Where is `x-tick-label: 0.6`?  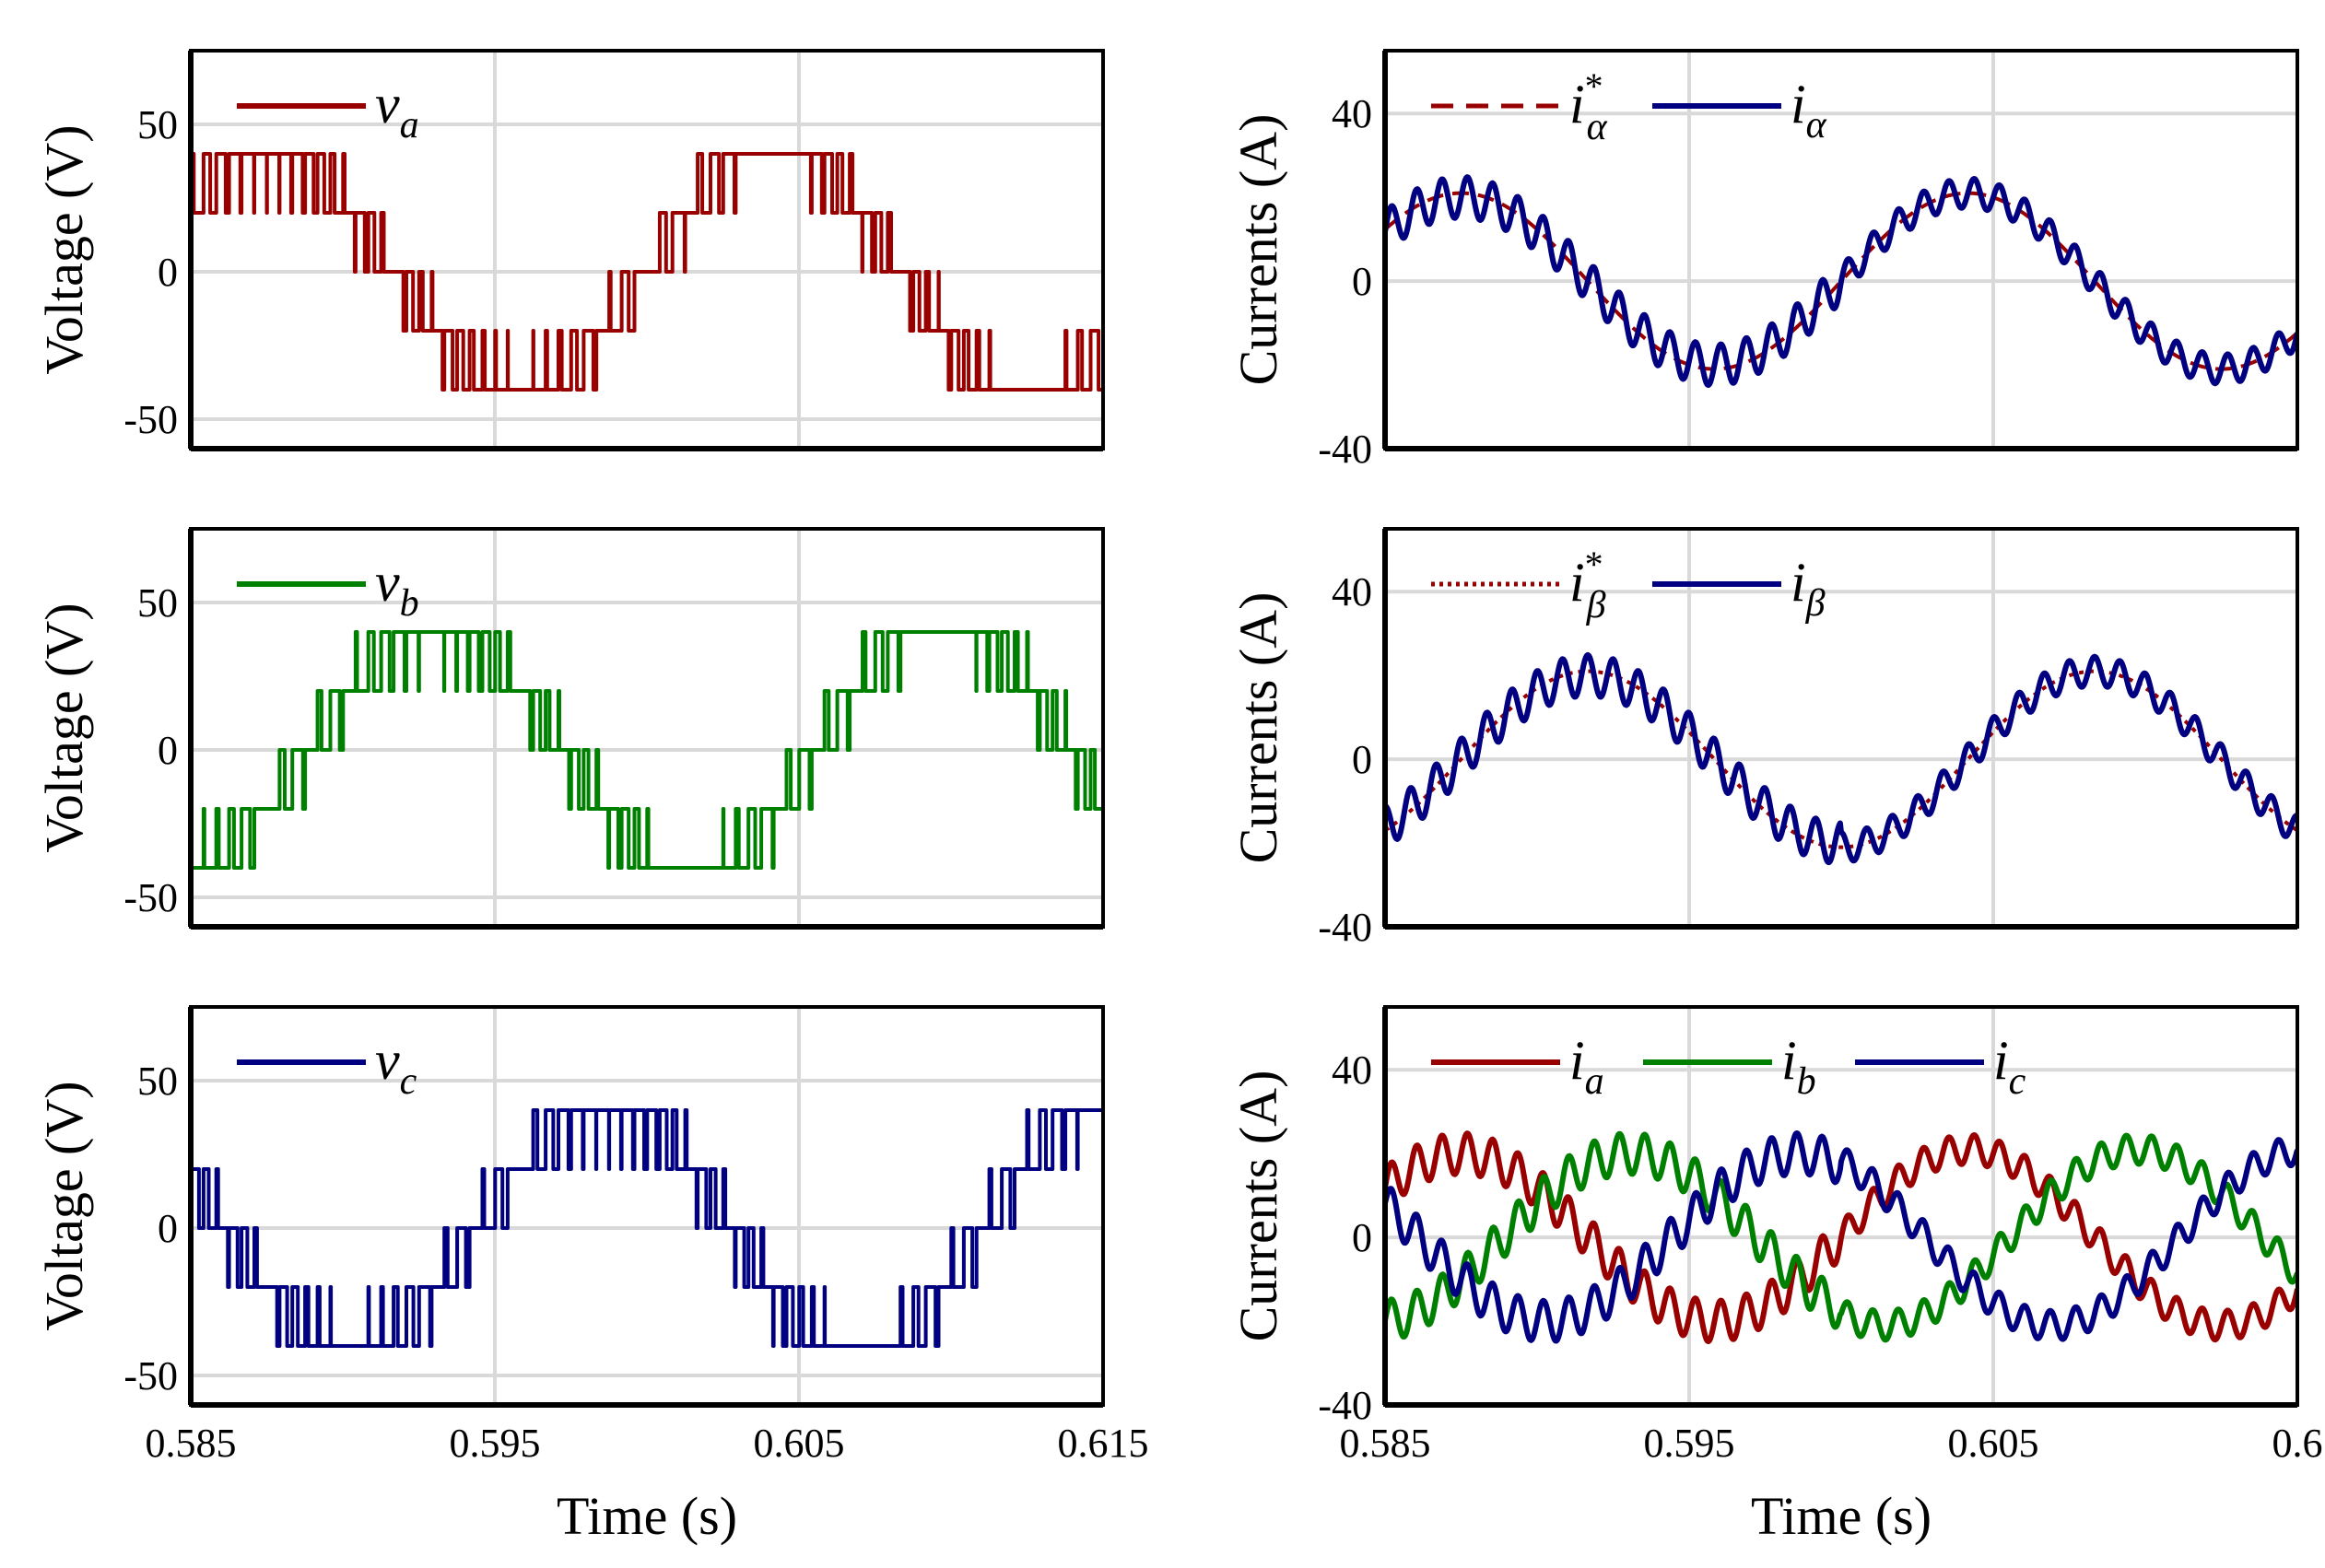 x-tick-label: 0.6 is located at coordinates (2298, 1443).